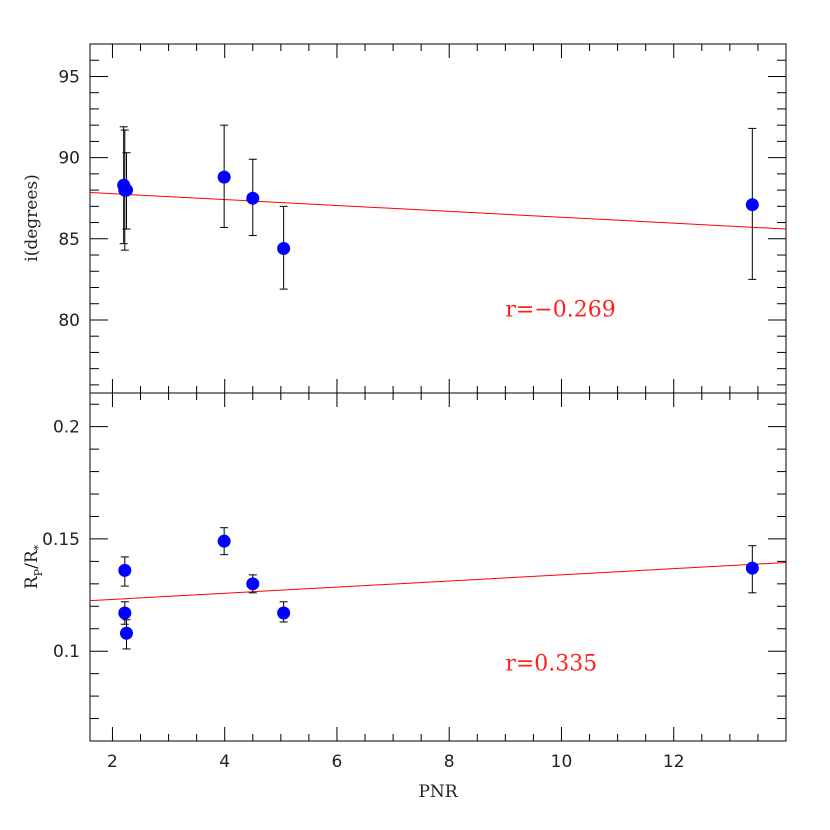 The image size is (830, 830). What do you see at coordinates (438, 792) in the screenshot?
I see `x-axis-title: PNR` at bounding box center [438, 792].